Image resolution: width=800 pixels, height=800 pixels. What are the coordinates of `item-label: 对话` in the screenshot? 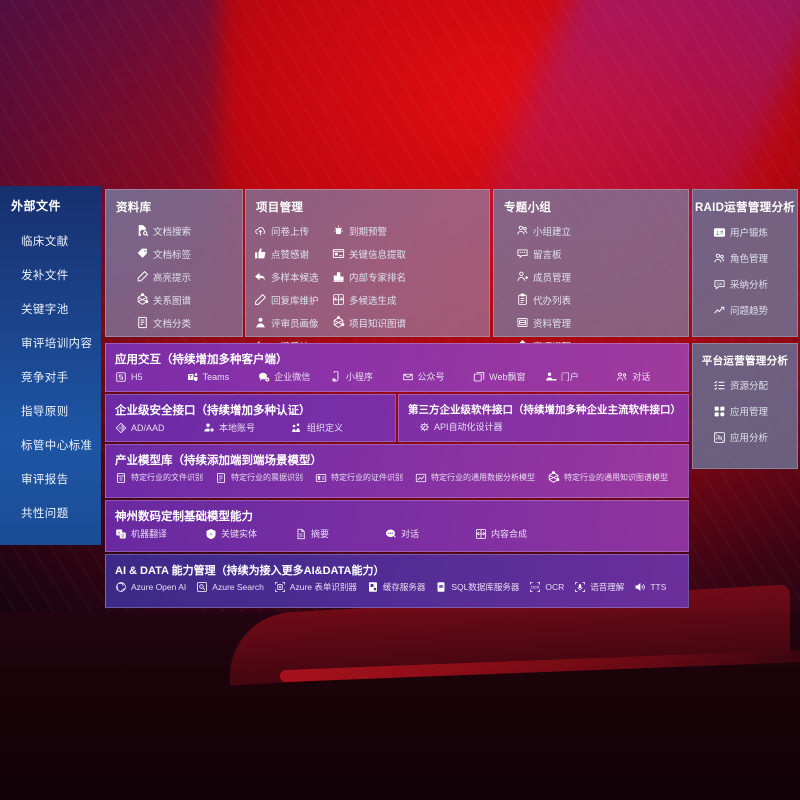 It's located at (641, 377).